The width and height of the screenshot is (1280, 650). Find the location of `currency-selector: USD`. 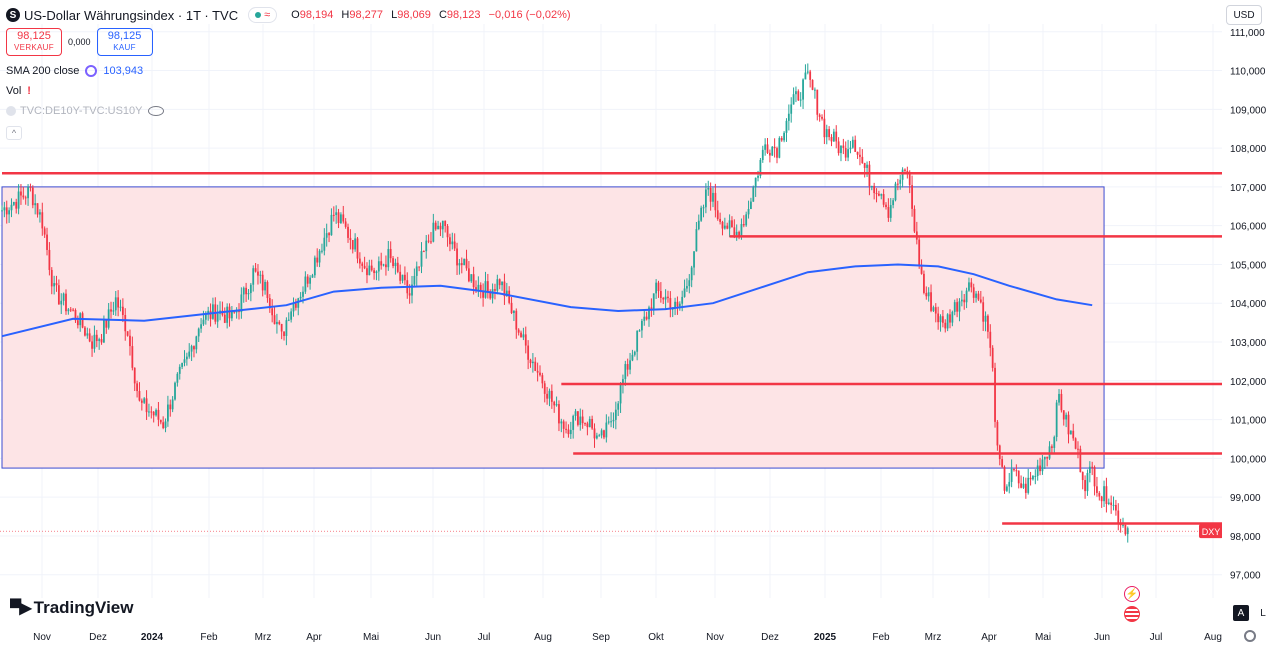

currency-selector: USD is located at coordinates (1244, 15).